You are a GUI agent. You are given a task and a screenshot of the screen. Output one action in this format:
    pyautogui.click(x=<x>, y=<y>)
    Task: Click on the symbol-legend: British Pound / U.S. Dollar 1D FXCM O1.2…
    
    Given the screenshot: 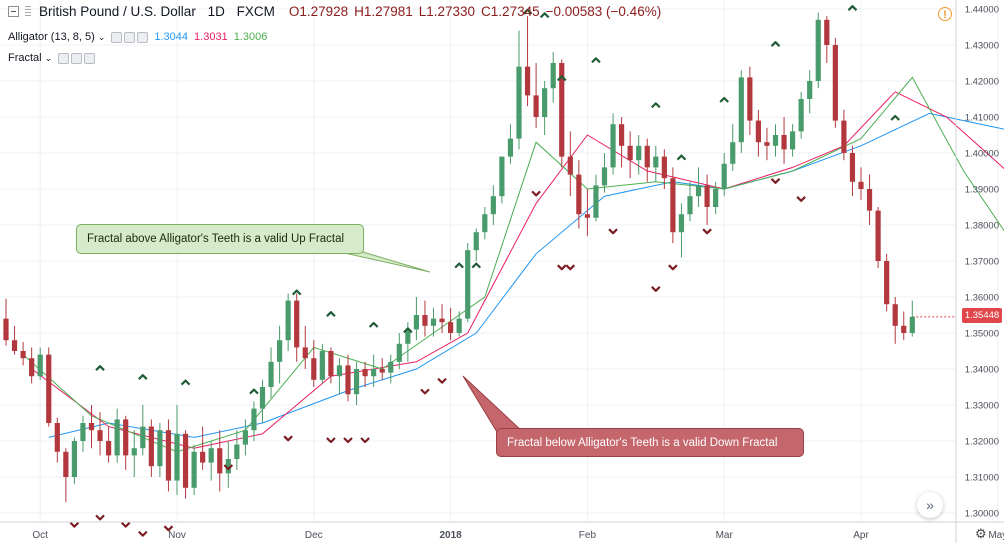 What is the action you would take?
    pyautogui.click(x=334, y=11)
    